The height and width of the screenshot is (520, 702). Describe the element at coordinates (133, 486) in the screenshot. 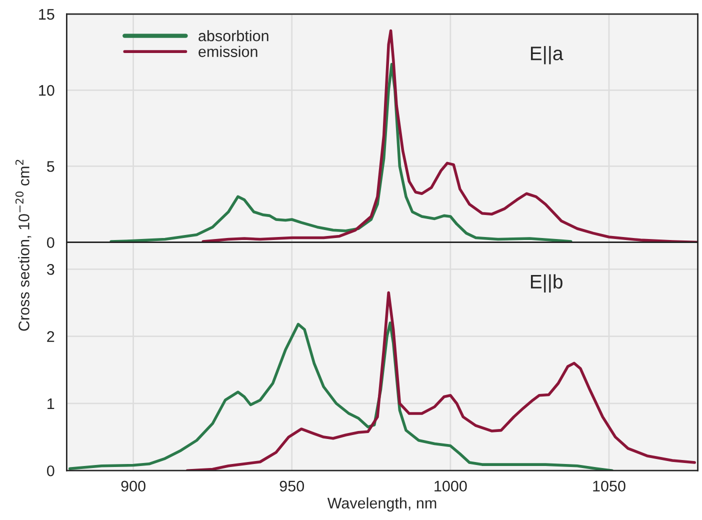

I see `x-tick-label: 900` at that location.